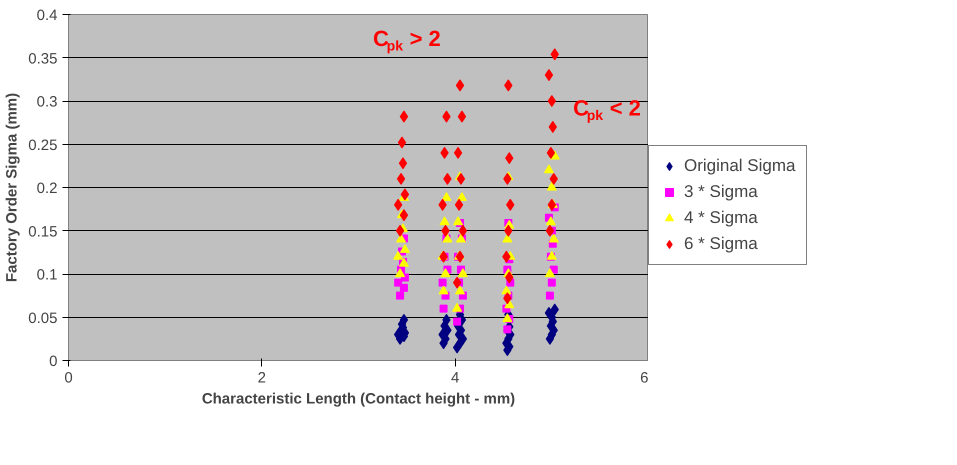 This screenshot has height=465, width=957. I want to click on y-tick-label: 0, so click(53, 361).